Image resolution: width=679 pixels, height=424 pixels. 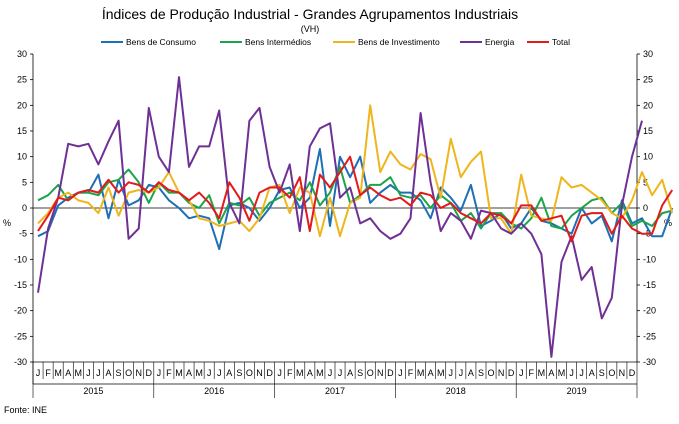 I want to click on right-tick-label: -20, so click(x=649, y=311).